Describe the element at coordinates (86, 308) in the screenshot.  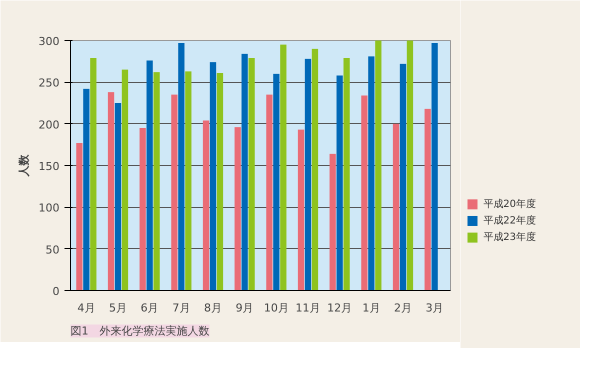
I see `x-tick-label: 4月` at that location.